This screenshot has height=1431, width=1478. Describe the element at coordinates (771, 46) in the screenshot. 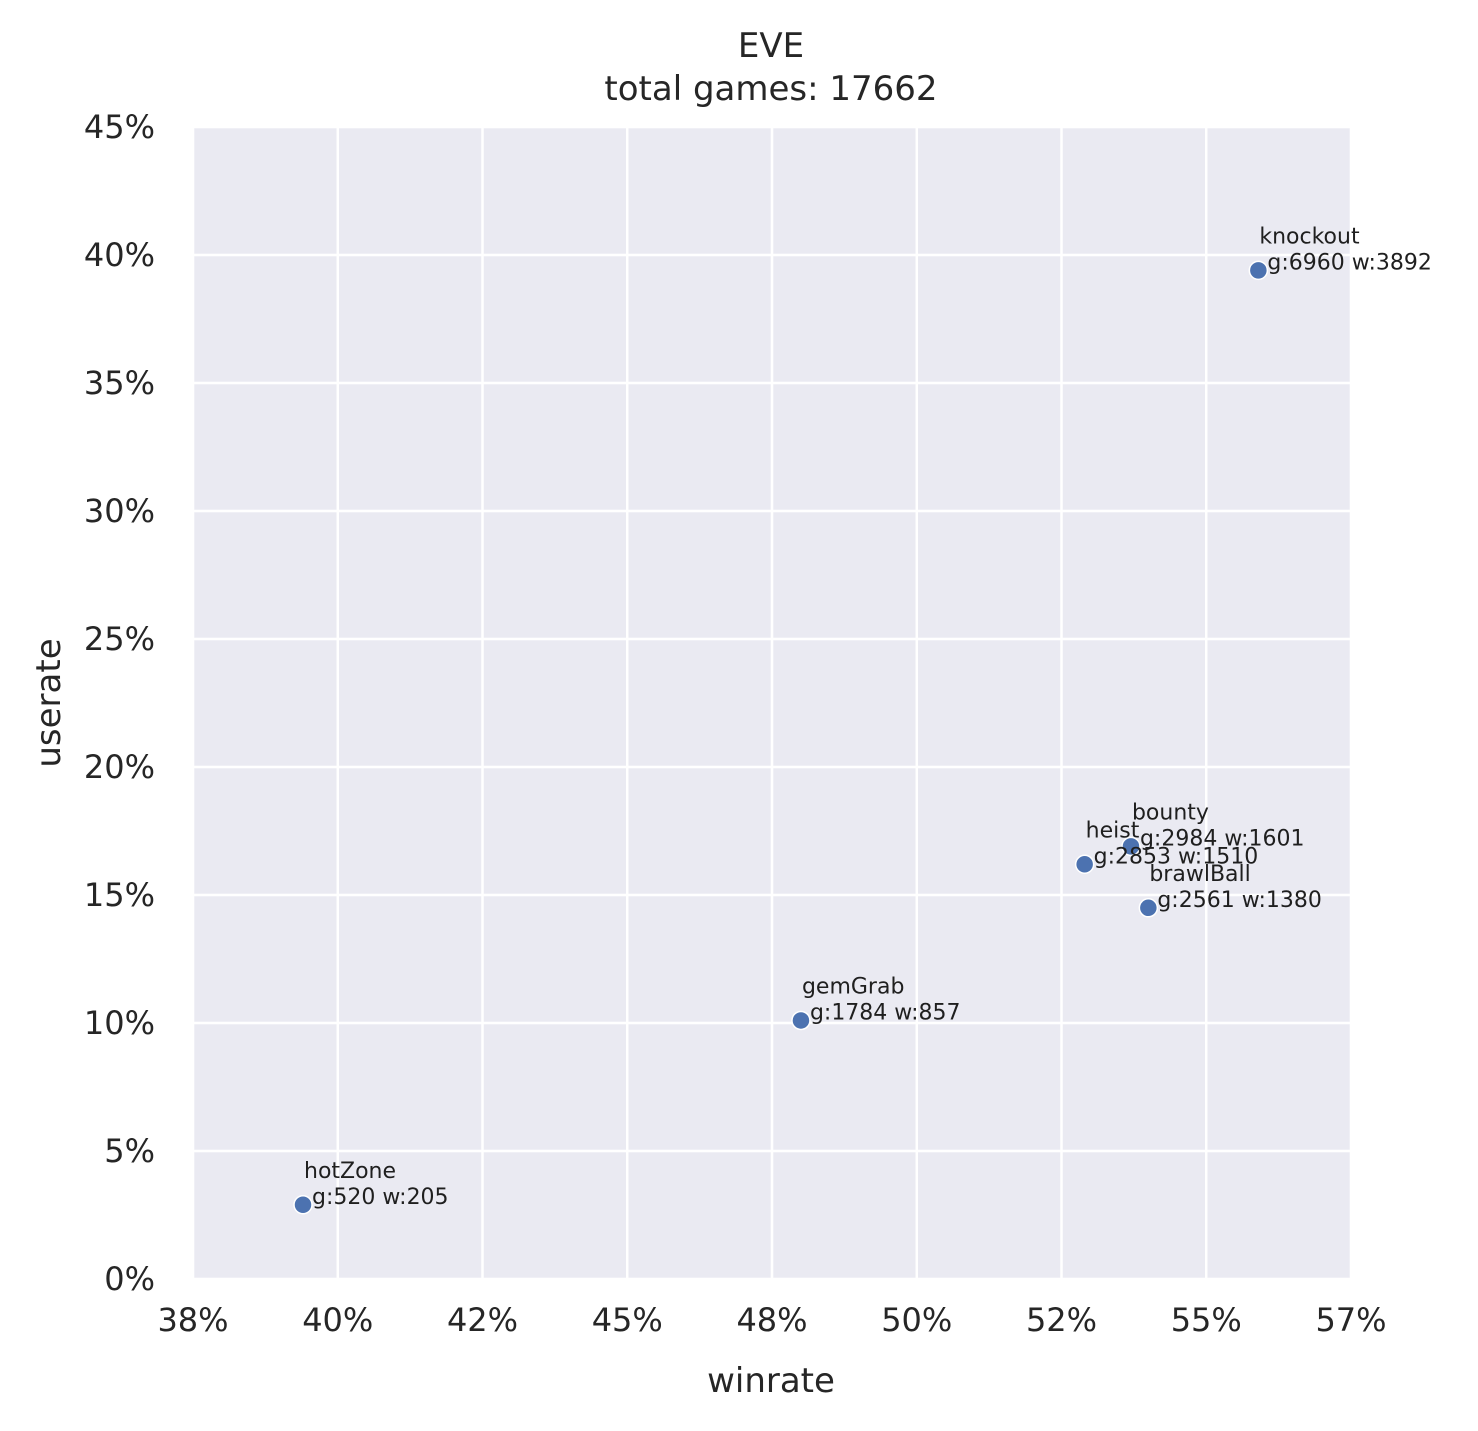

I see `chart-title: EVE` at that location.